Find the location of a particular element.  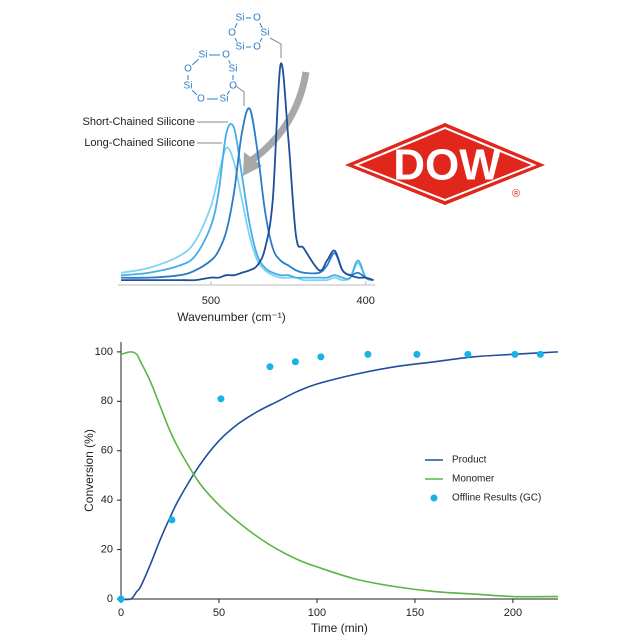

logo-diamond is located at coordinates (445, 164).